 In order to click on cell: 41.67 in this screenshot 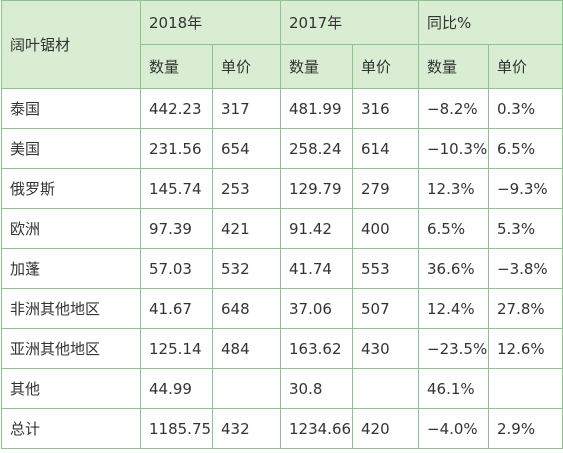, I will do `click(176, 308)`.